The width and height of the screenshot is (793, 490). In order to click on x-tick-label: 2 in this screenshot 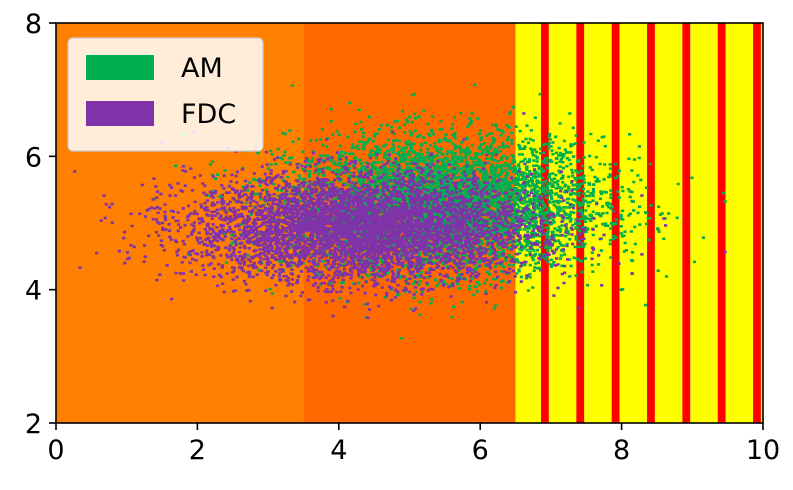, I will do `click(197, 450)`.